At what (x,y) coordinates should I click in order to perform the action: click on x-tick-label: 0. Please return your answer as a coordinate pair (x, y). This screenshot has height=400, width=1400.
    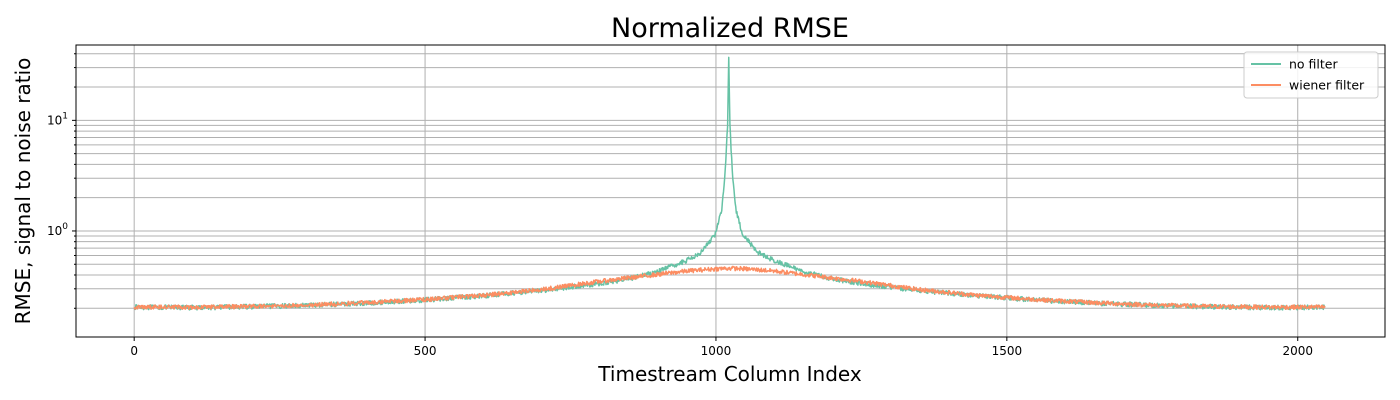
    Looking at the image, I should click on (134, 351).